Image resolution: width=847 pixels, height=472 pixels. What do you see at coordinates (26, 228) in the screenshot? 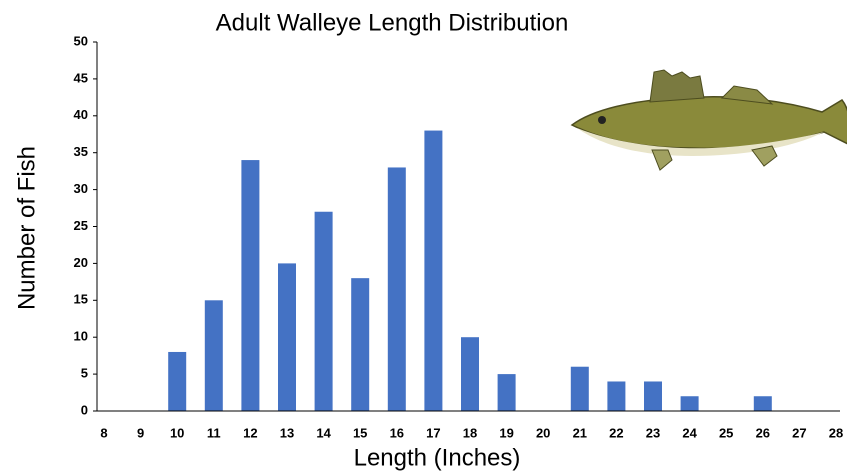
I see `y-axis-title: Number of Fish` at bounding box center [26, 228].